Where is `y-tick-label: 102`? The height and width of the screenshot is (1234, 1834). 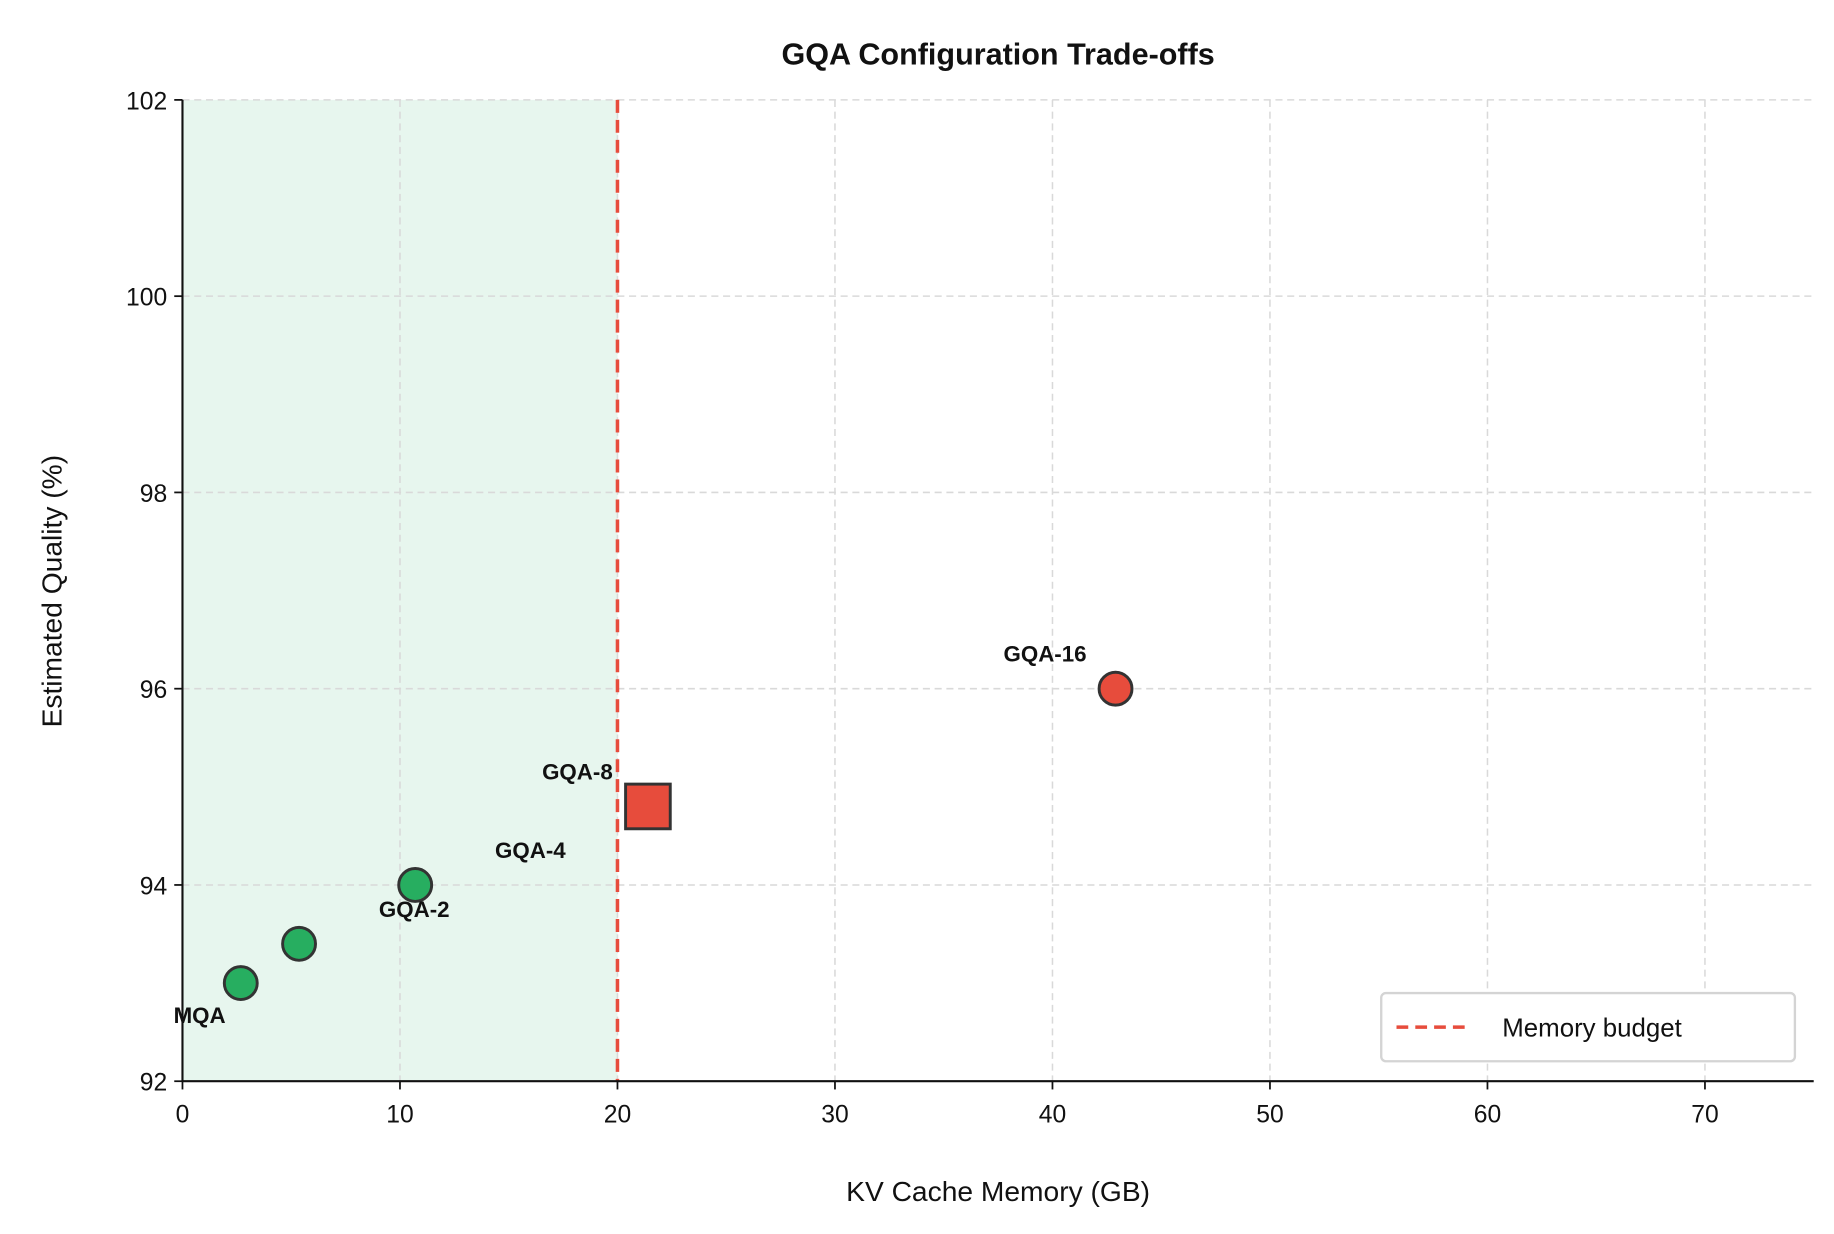 y-tick-label: 102 is located at coordinates (146, 101).